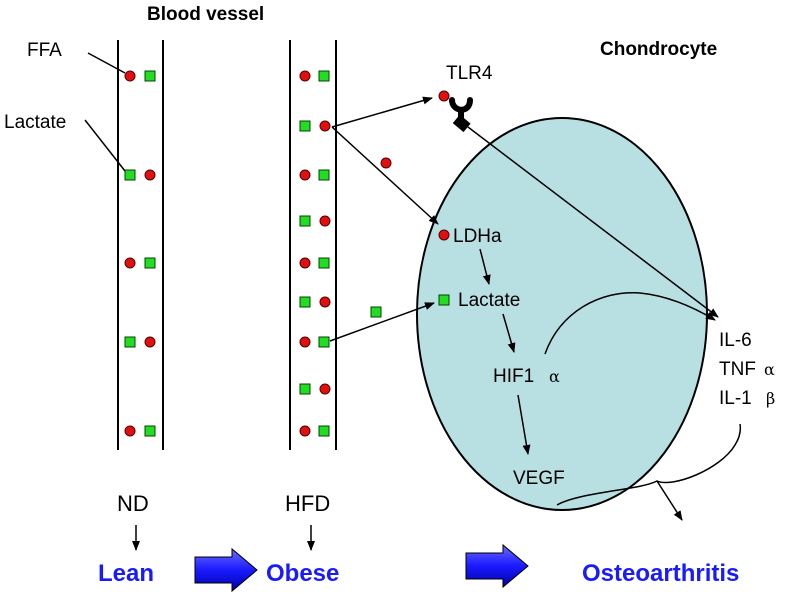 This screenshot has height=594, width=787. What do you see at coordinates (658, 49) in the screenshot?
I see `chondrocyte-title: Chondrocyte` at bounding box center [658, 49].